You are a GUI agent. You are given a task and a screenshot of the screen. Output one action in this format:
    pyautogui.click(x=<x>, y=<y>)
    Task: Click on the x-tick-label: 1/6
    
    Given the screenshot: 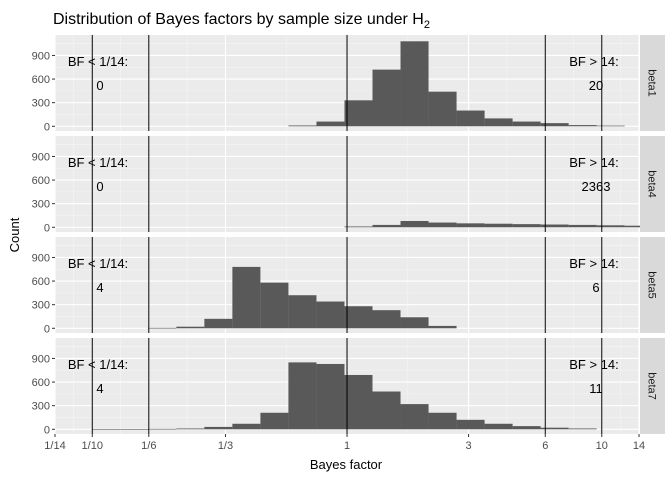 What is the action you would take?
    pyautogui.click(x=148, y=446)
    